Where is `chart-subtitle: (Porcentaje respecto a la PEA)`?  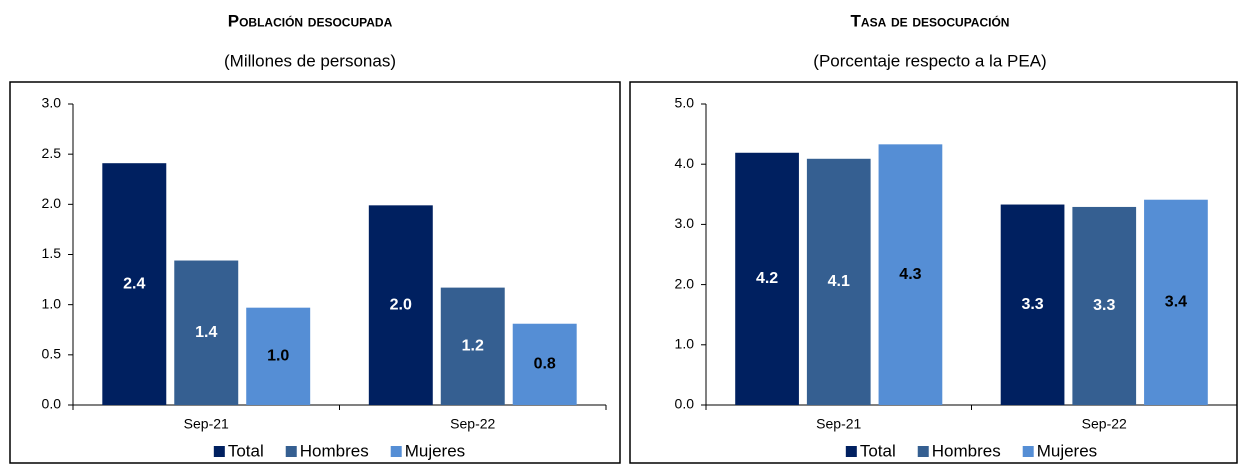
chart-subtitle: (Porcentaje respecto a la PEA) is located at coordinates (929, 60).